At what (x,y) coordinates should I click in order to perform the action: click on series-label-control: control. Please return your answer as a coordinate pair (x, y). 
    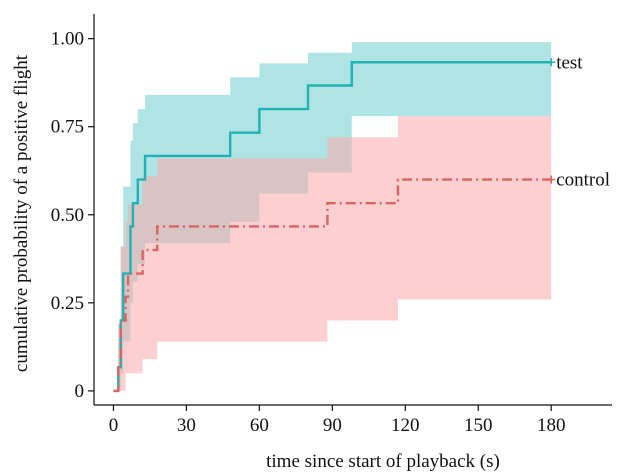
    Looking at the image, I should click on (583, 180).